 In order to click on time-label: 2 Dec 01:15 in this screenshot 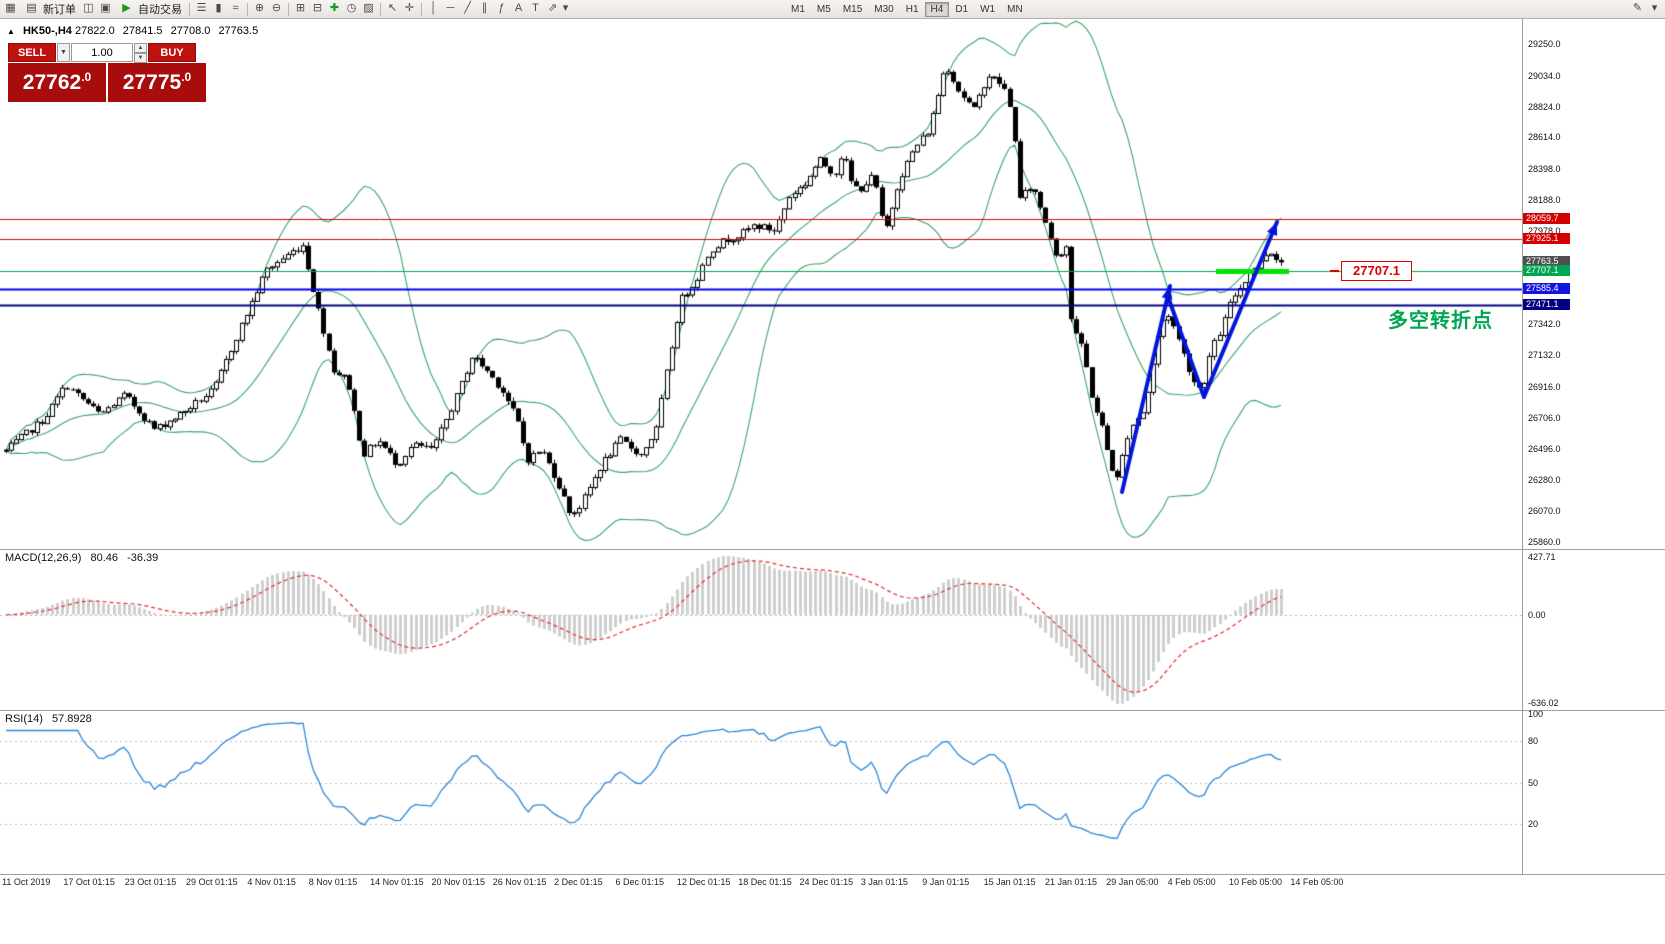, I will do `click(578, 882)`.